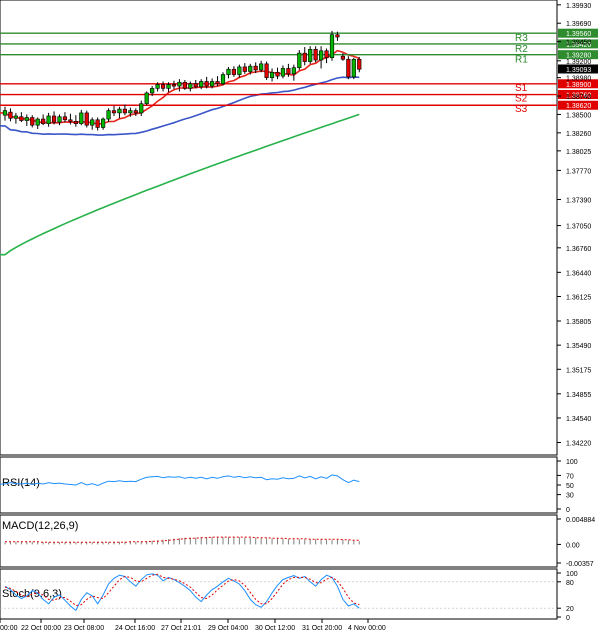 Image resolution: width=600 pixels, height=635 pixels. What do you see at coordinates (578, 322) in the screenshot?
I see `price-tick-label: 1.35805` at bounding box center [578, 322].